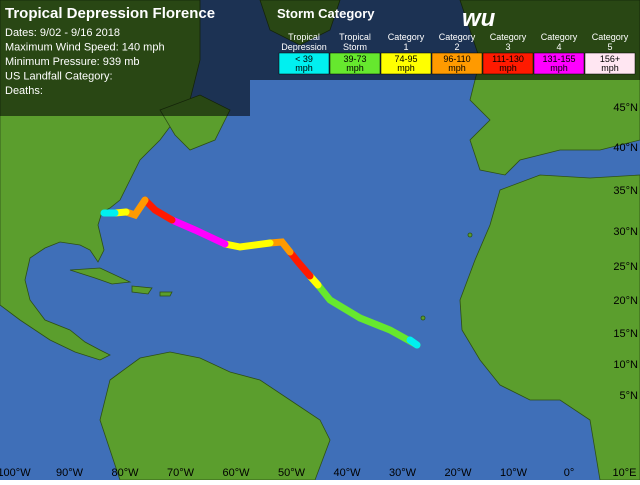 The width and height of the screenshot is (640, 485). I want to click on longitude-label: 30°W, so click(403, 473).